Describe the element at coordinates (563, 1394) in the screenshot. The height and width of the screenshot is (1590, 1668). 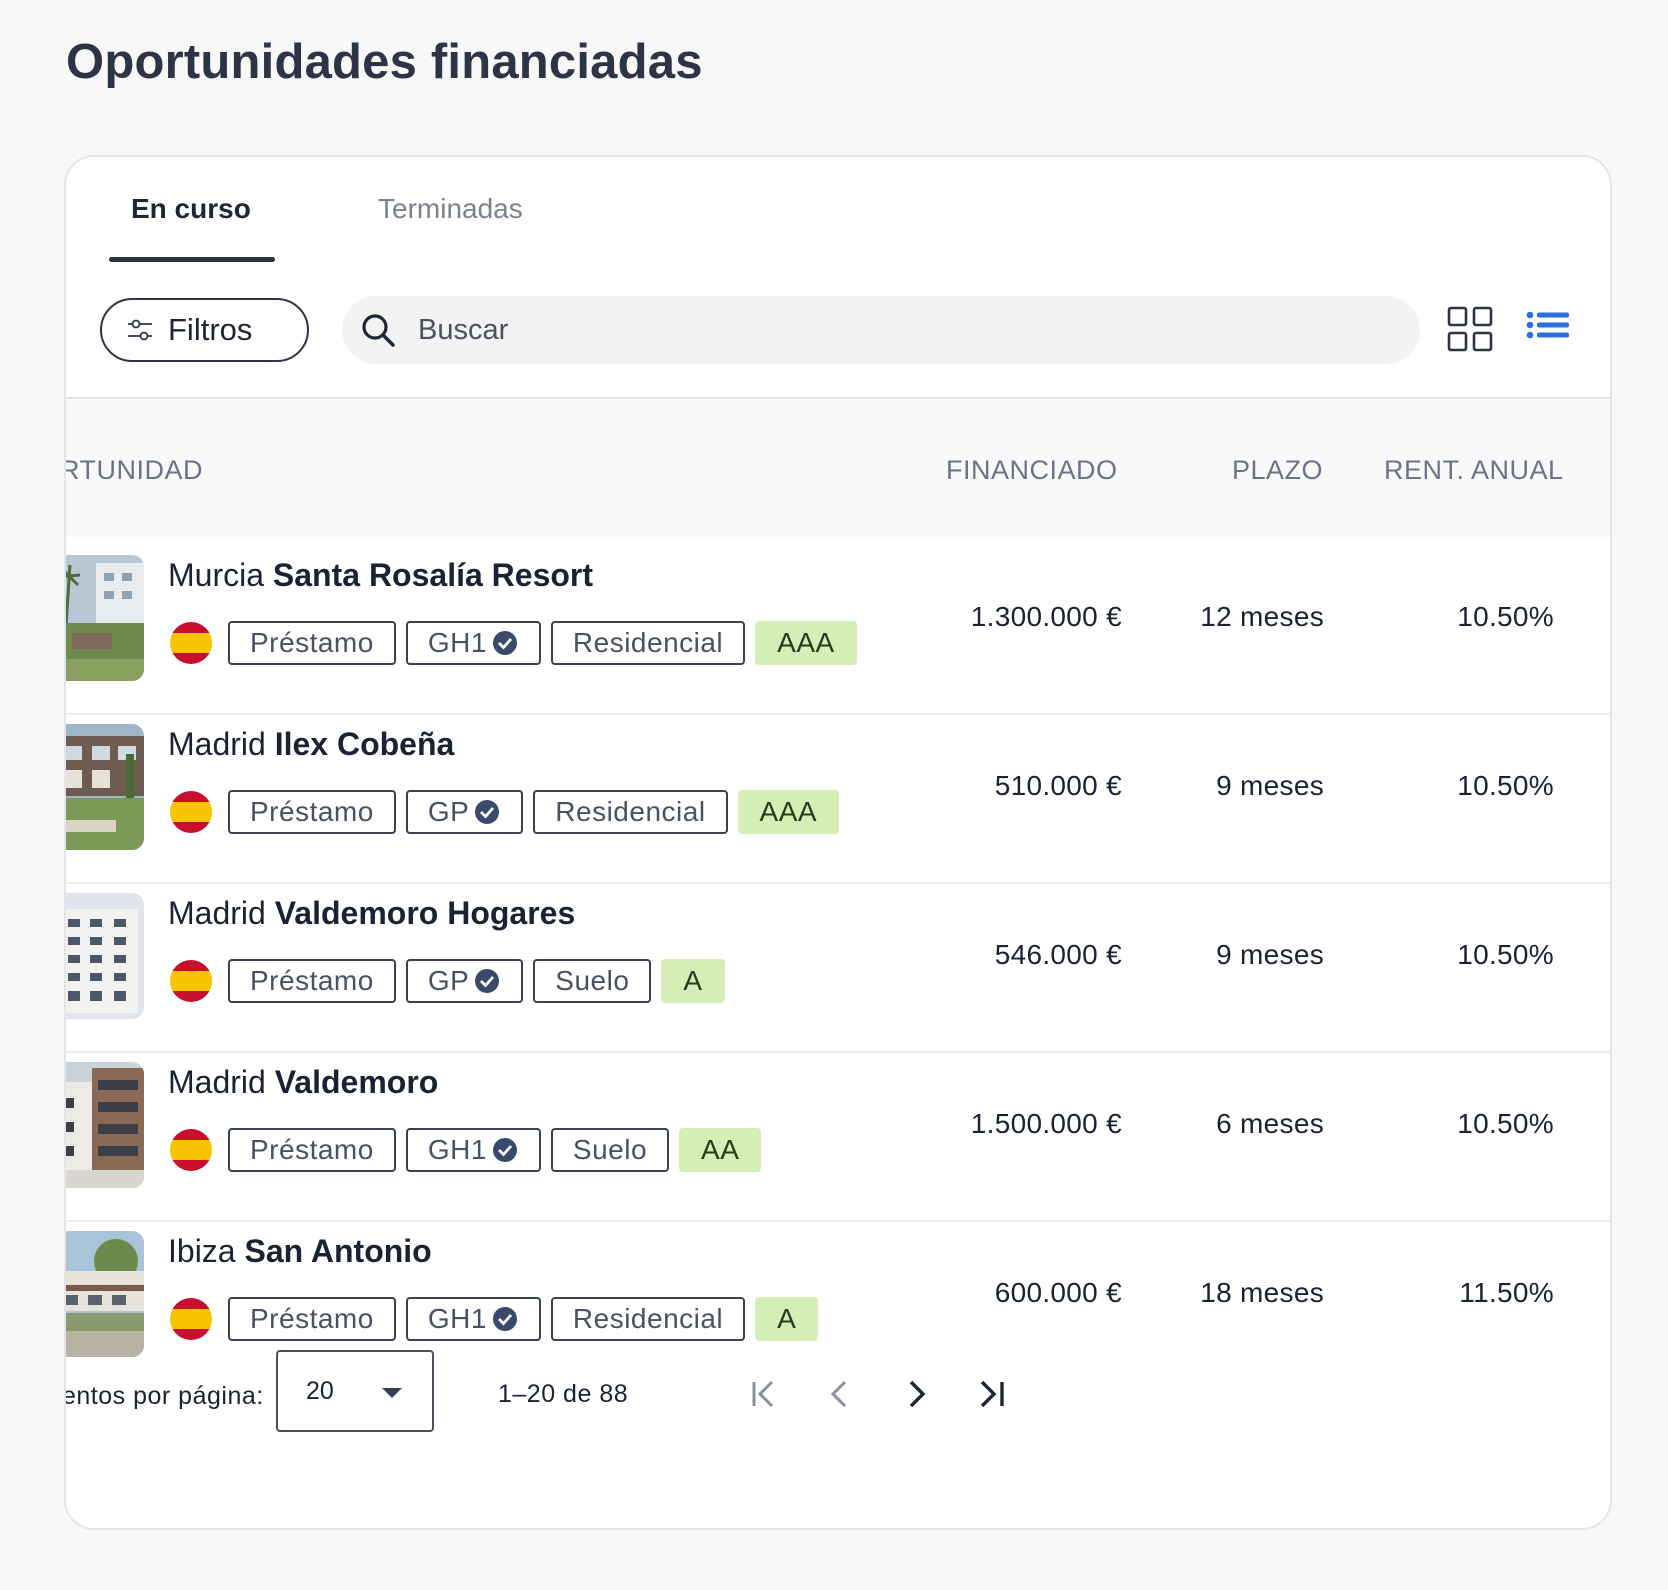
I see `page-range: 1–20 de 88` at that location.